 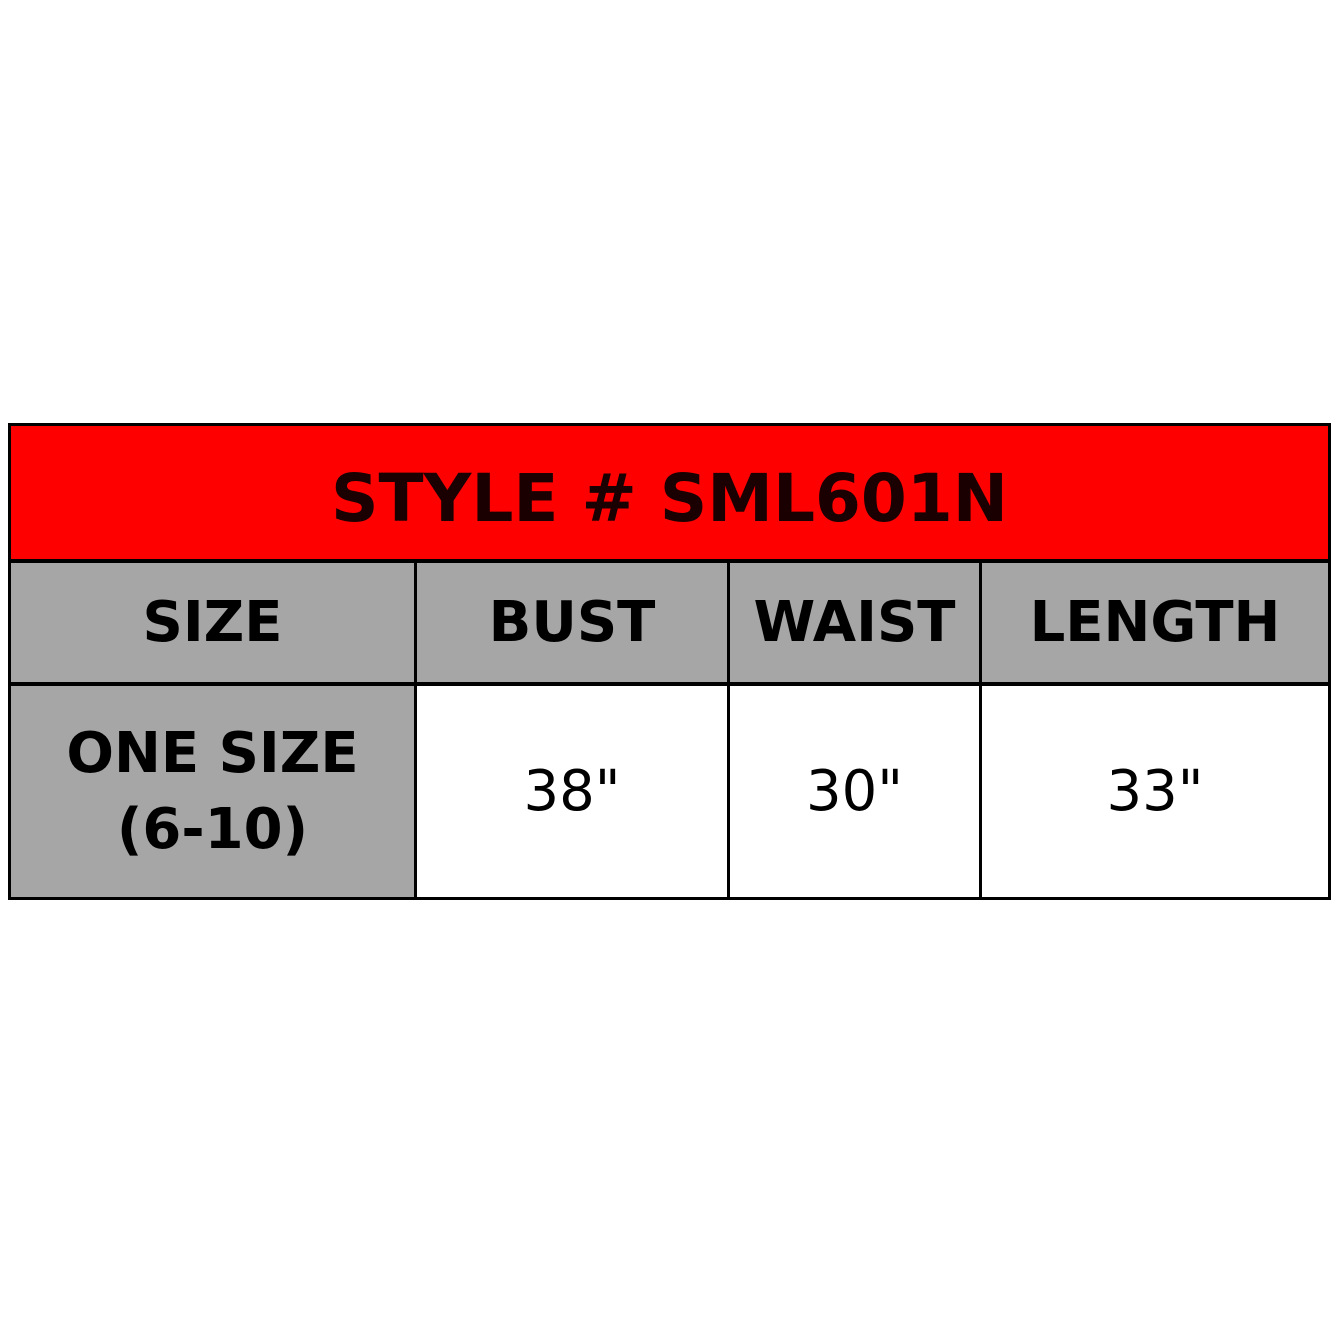 What do you see at coordinates (856, 791) in the screenshot?
I see `waist-value: 30"` at bounding box center [856, 791].